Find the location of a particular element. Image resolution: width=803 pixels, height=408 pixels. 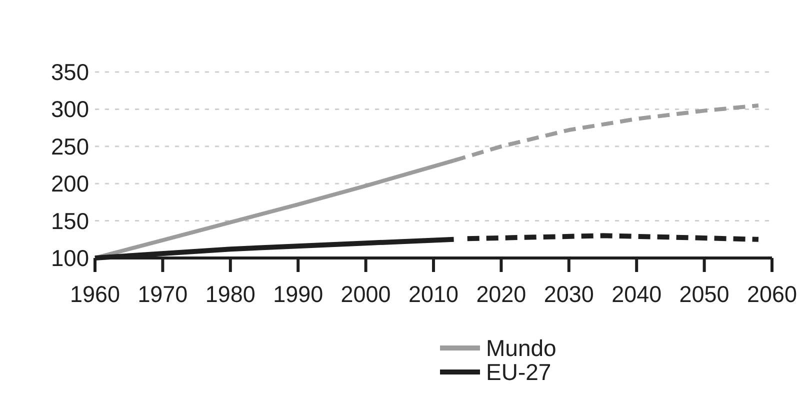

x-tick-label: 2010 is located at coordinates (434, 294).